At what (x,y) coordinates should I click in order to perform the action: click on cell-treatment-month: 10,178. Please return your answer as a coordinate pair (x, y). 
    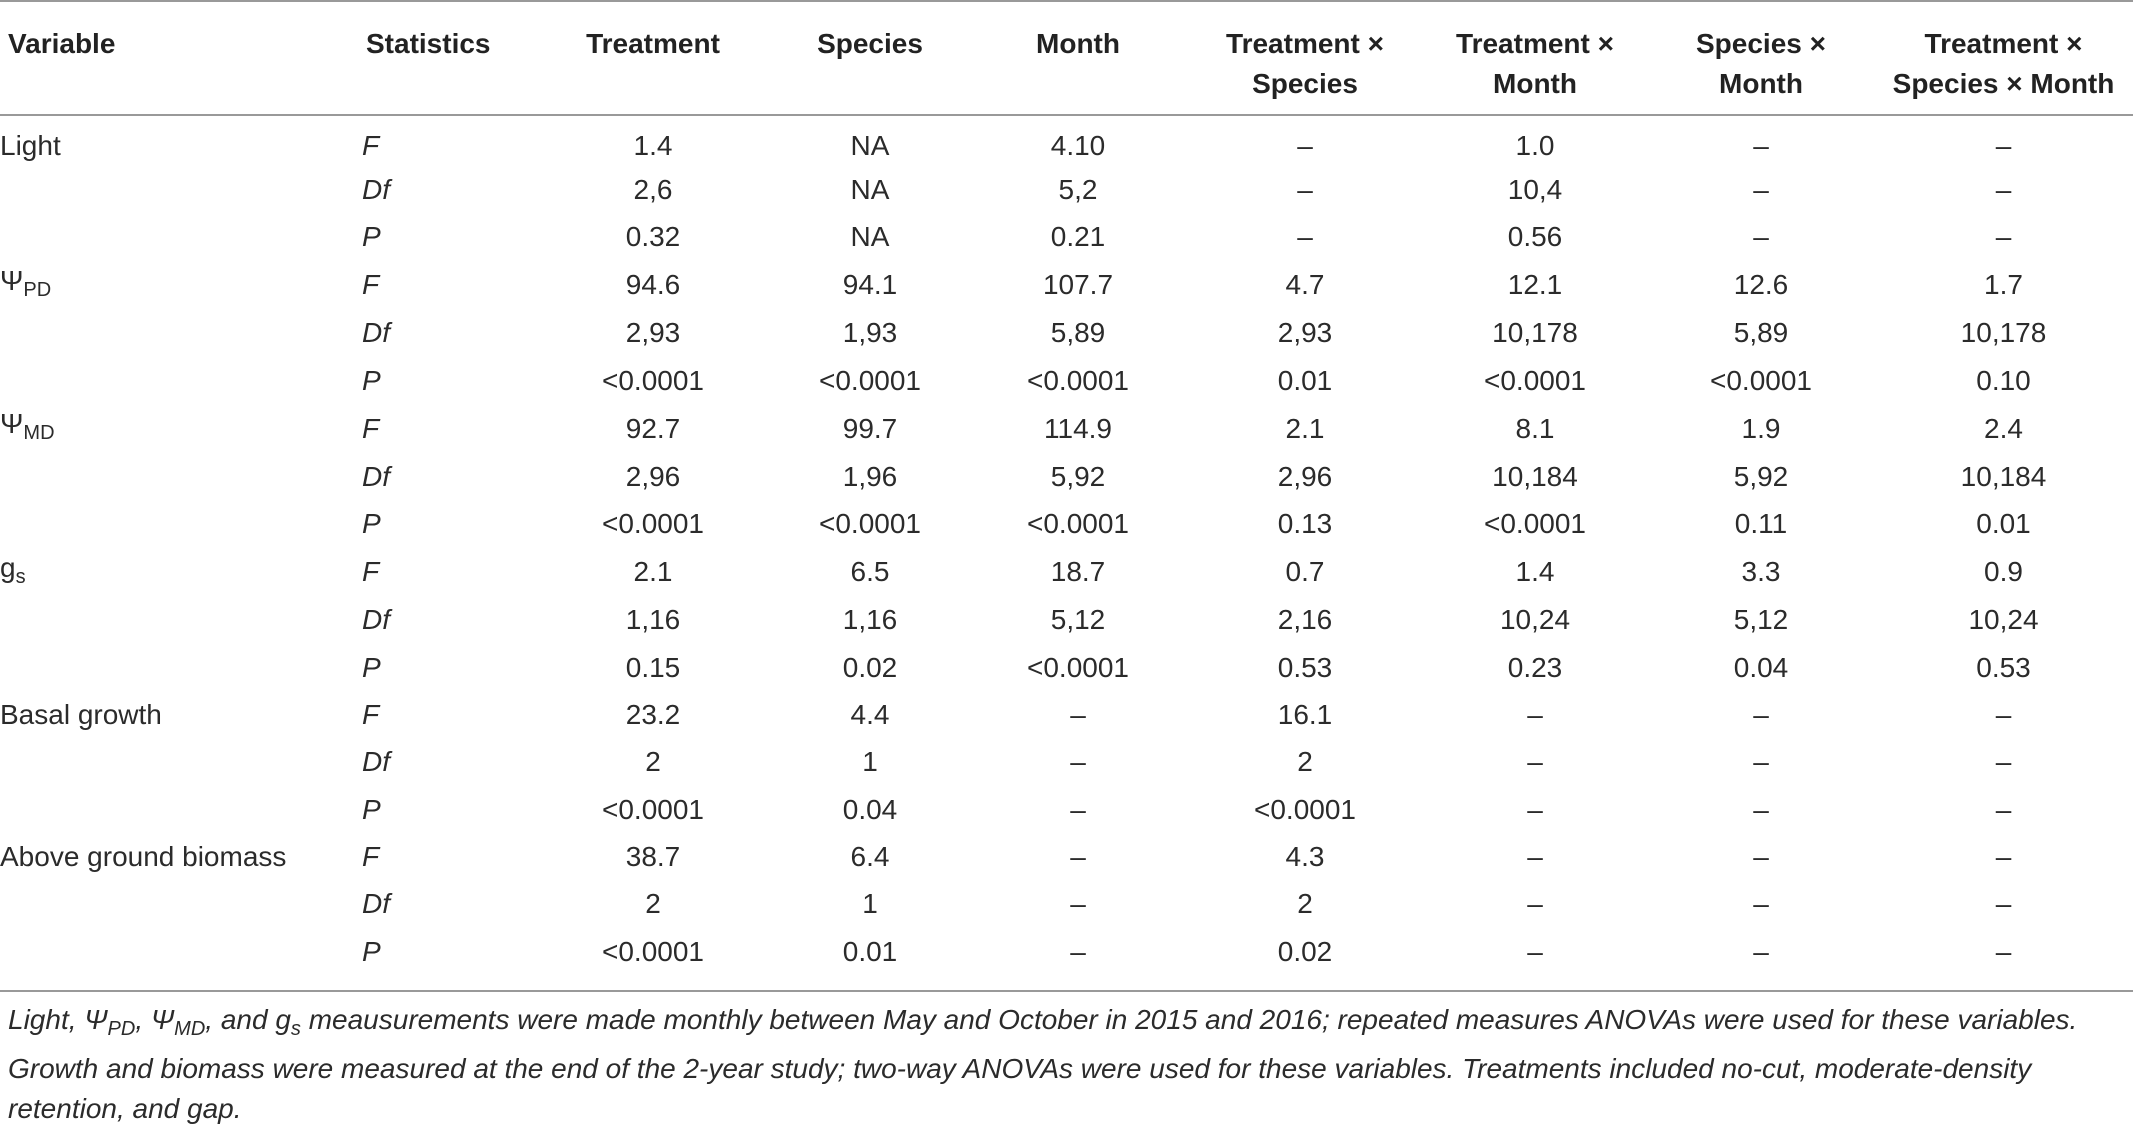
    Looking at the image, I should click on (1535, 333).